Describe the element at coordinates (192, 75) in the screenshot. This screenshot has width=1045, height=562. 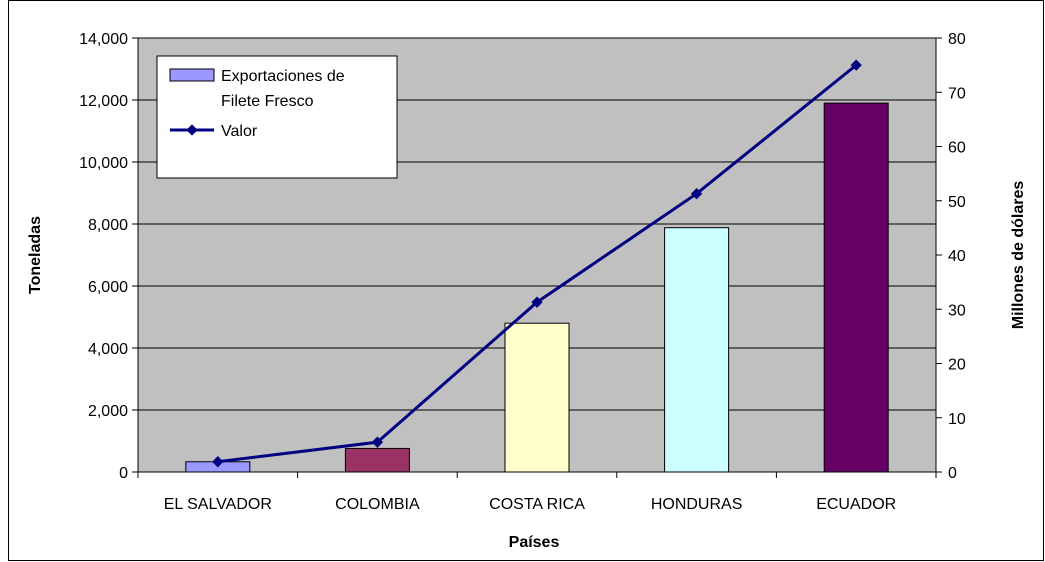
I see `legend-bar-swatch` at that location.